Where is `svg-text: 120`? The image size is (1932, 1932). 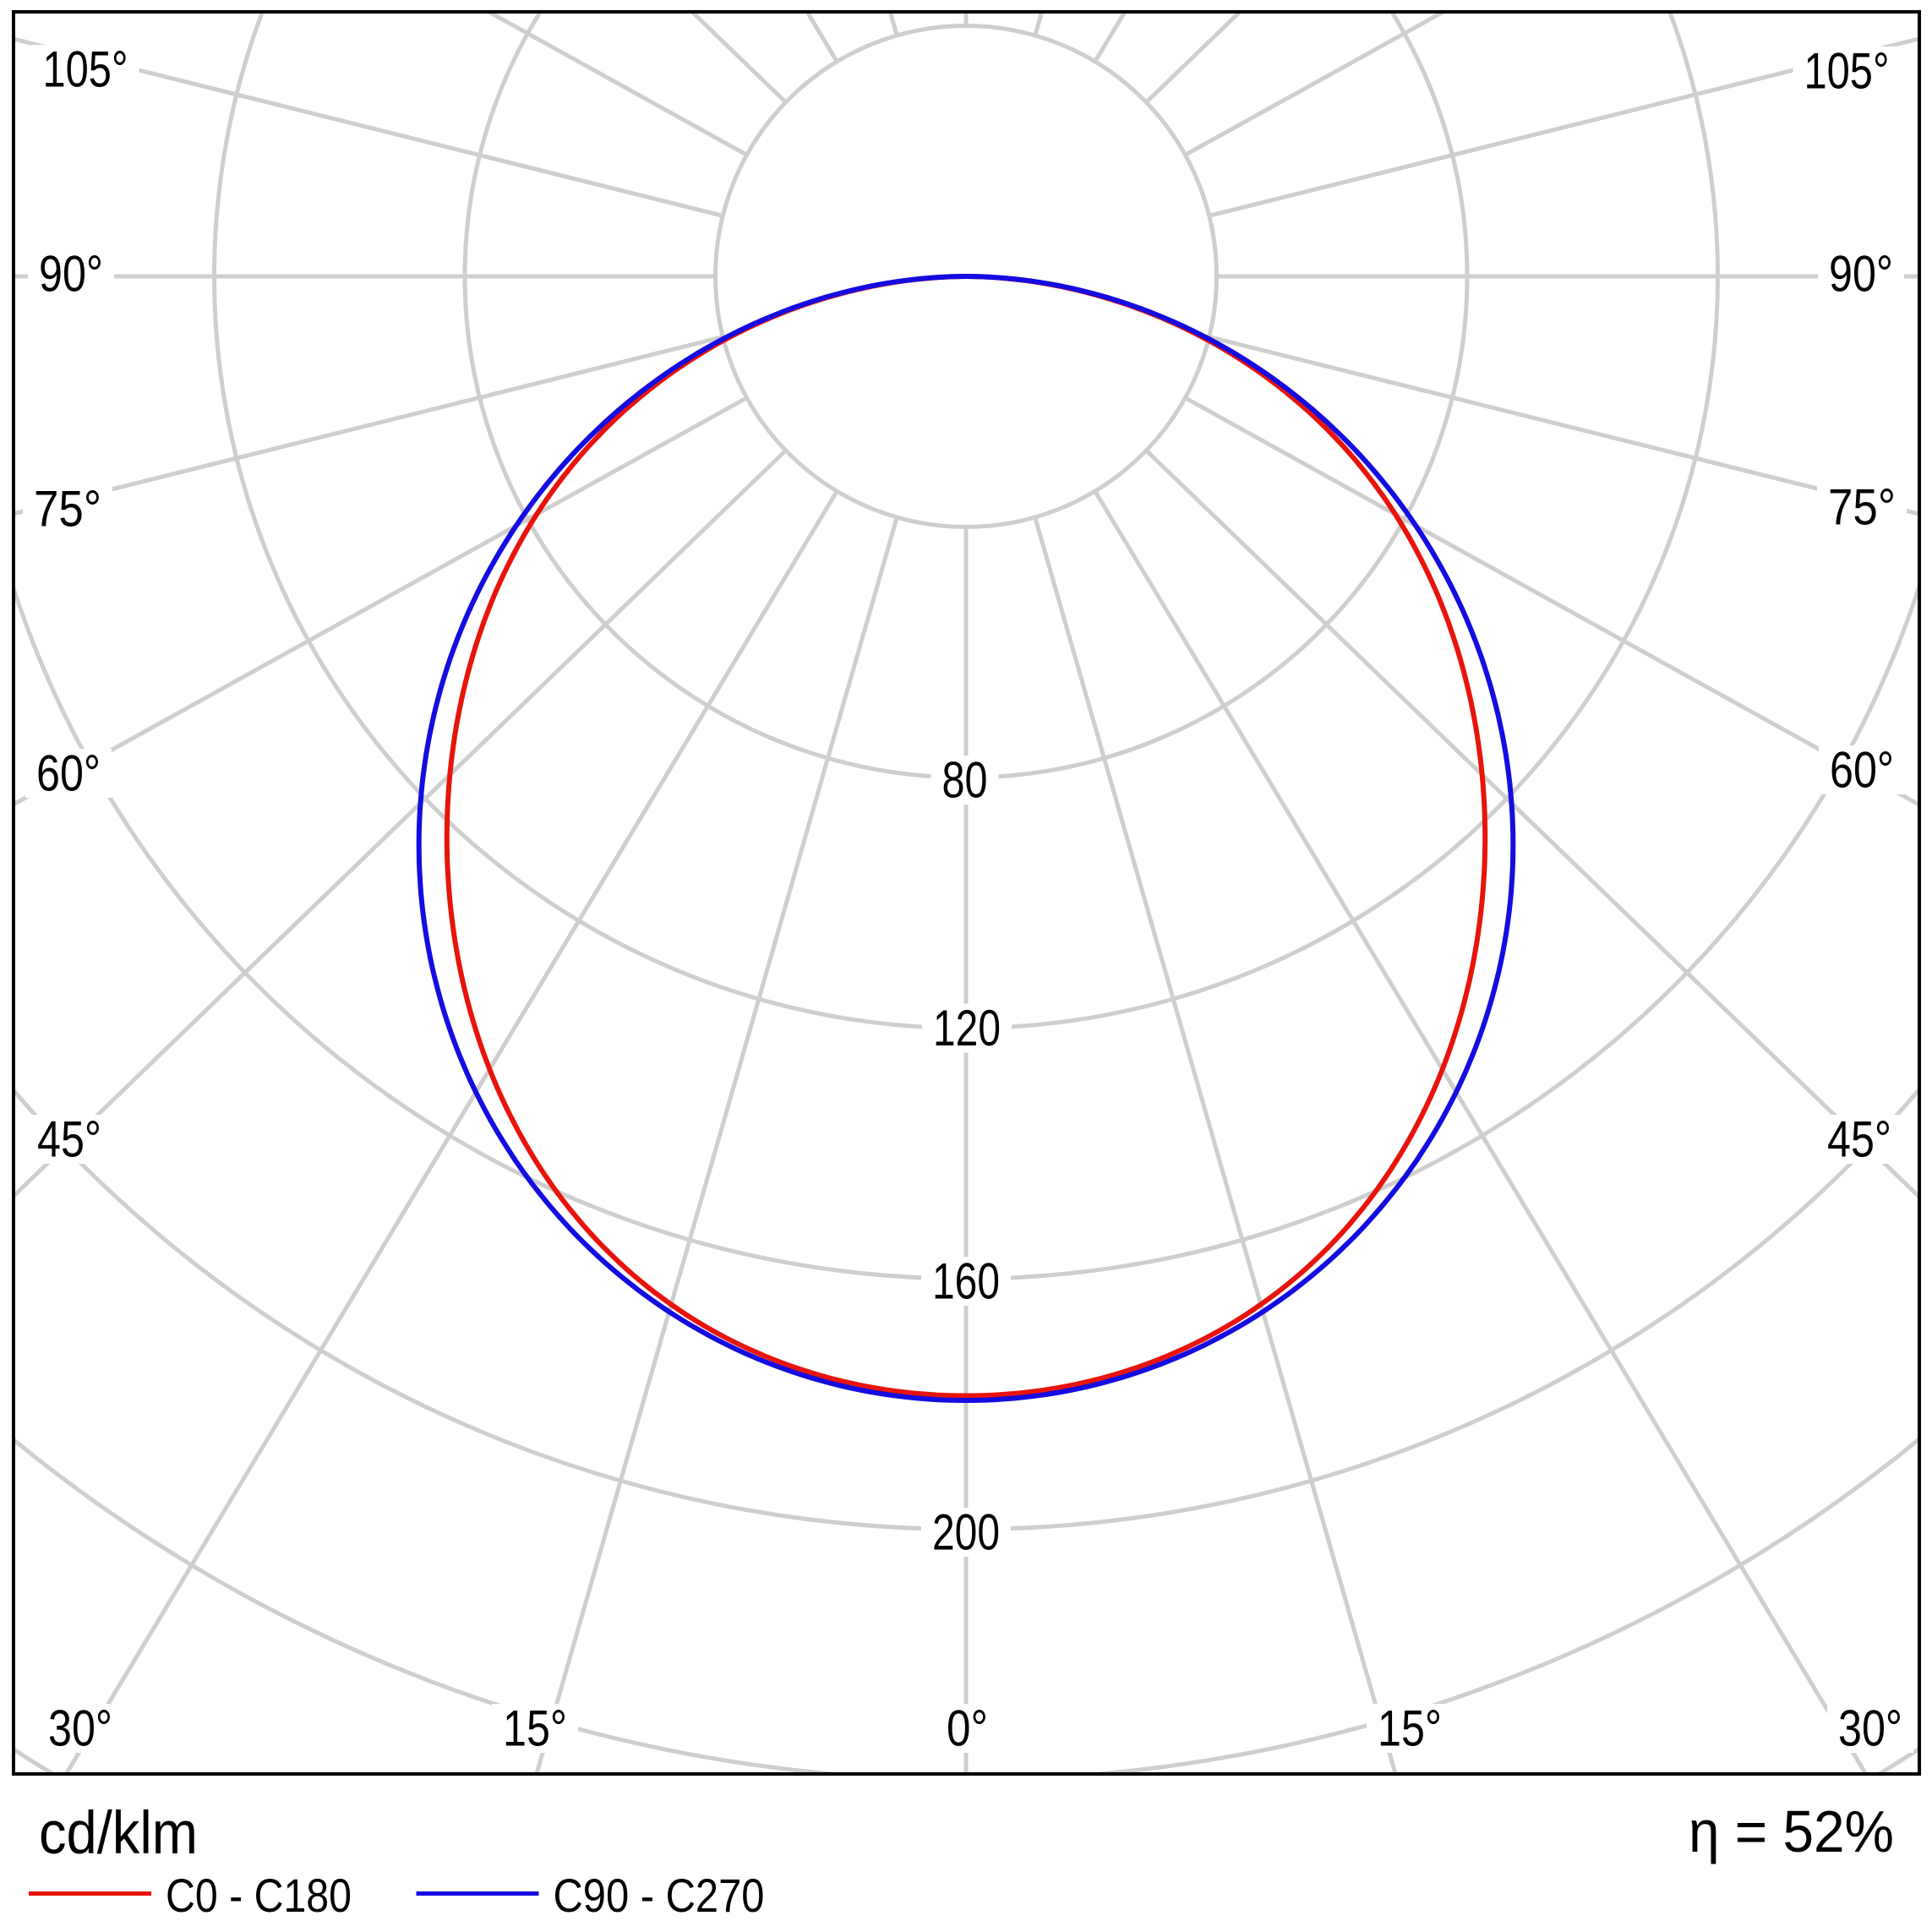
svg-text: 120 is located at coordinates (967, 1028).